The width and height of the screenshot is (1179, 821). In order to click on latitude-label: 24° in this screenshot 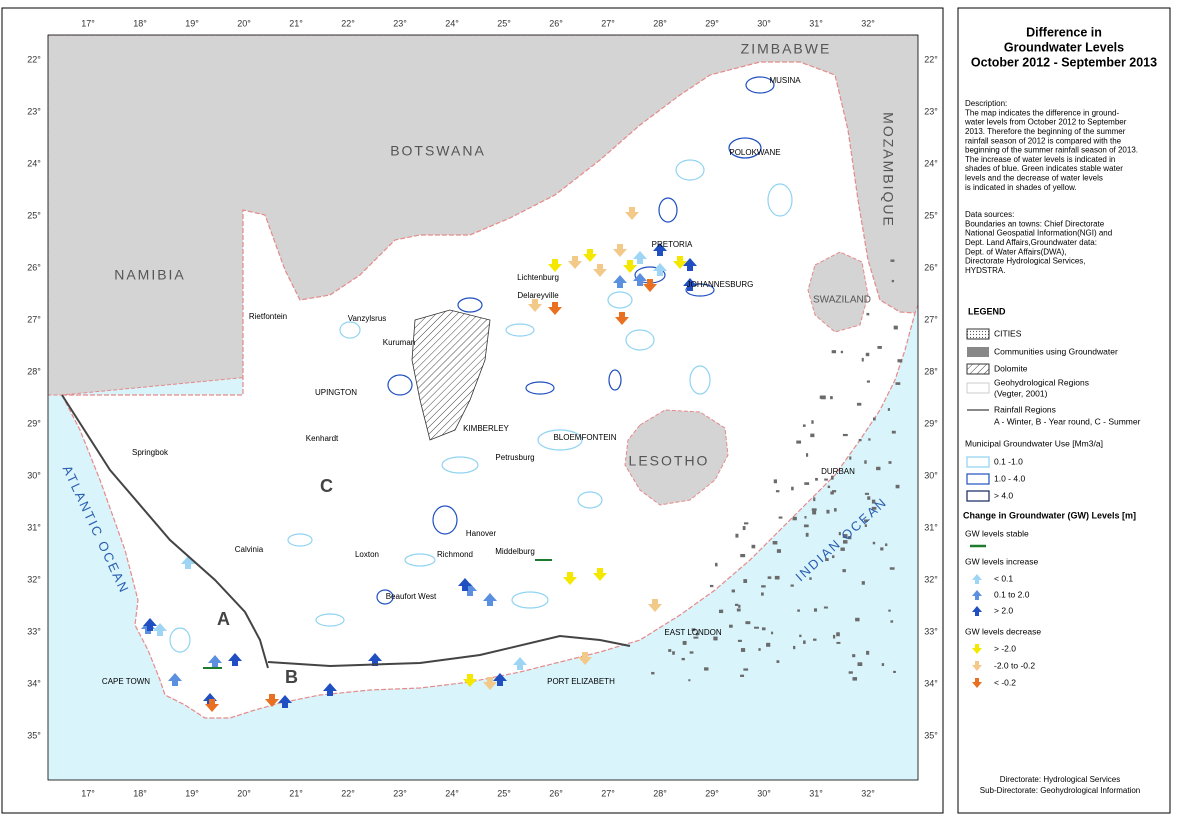, I will do `click(931, 163)`.